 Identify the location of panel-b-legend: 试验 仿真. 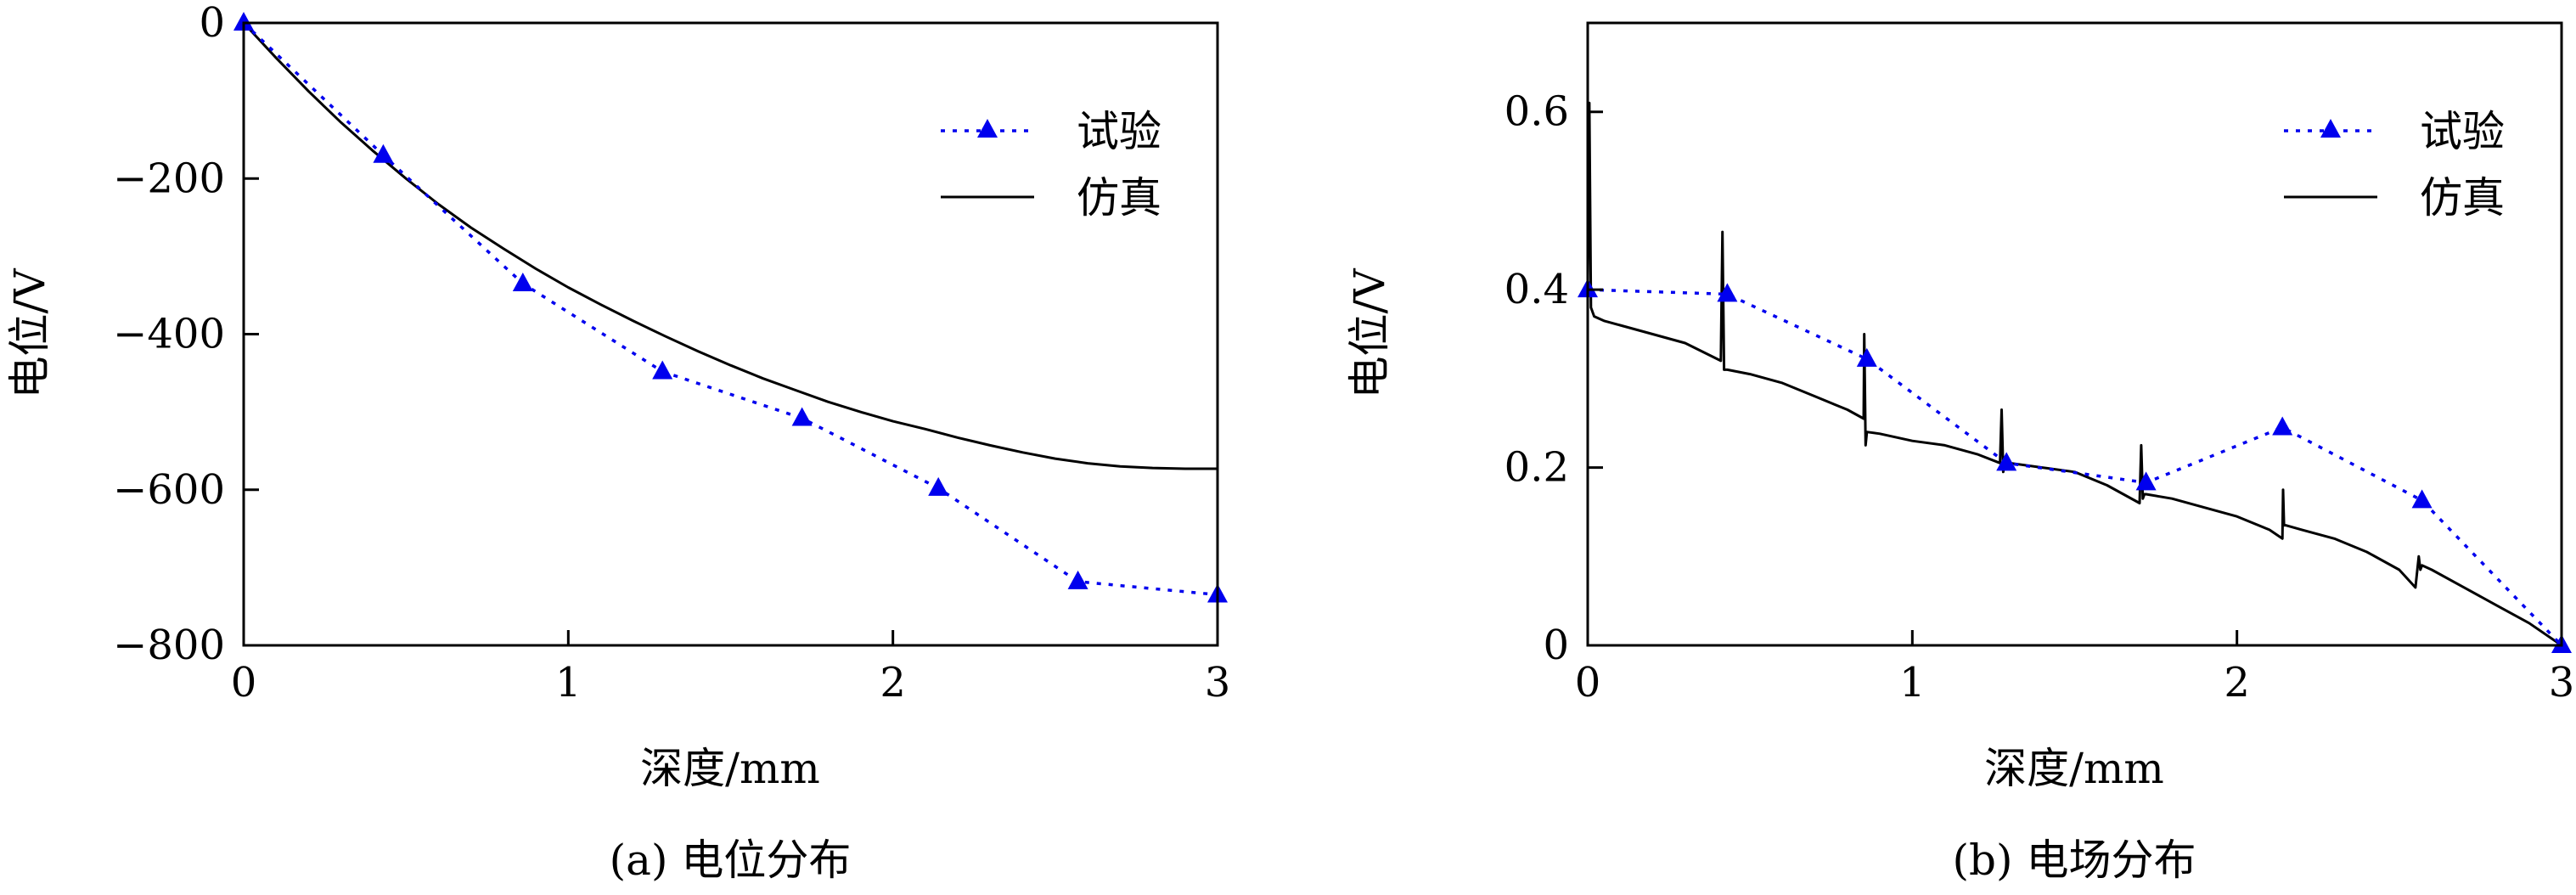
(2394, 164).